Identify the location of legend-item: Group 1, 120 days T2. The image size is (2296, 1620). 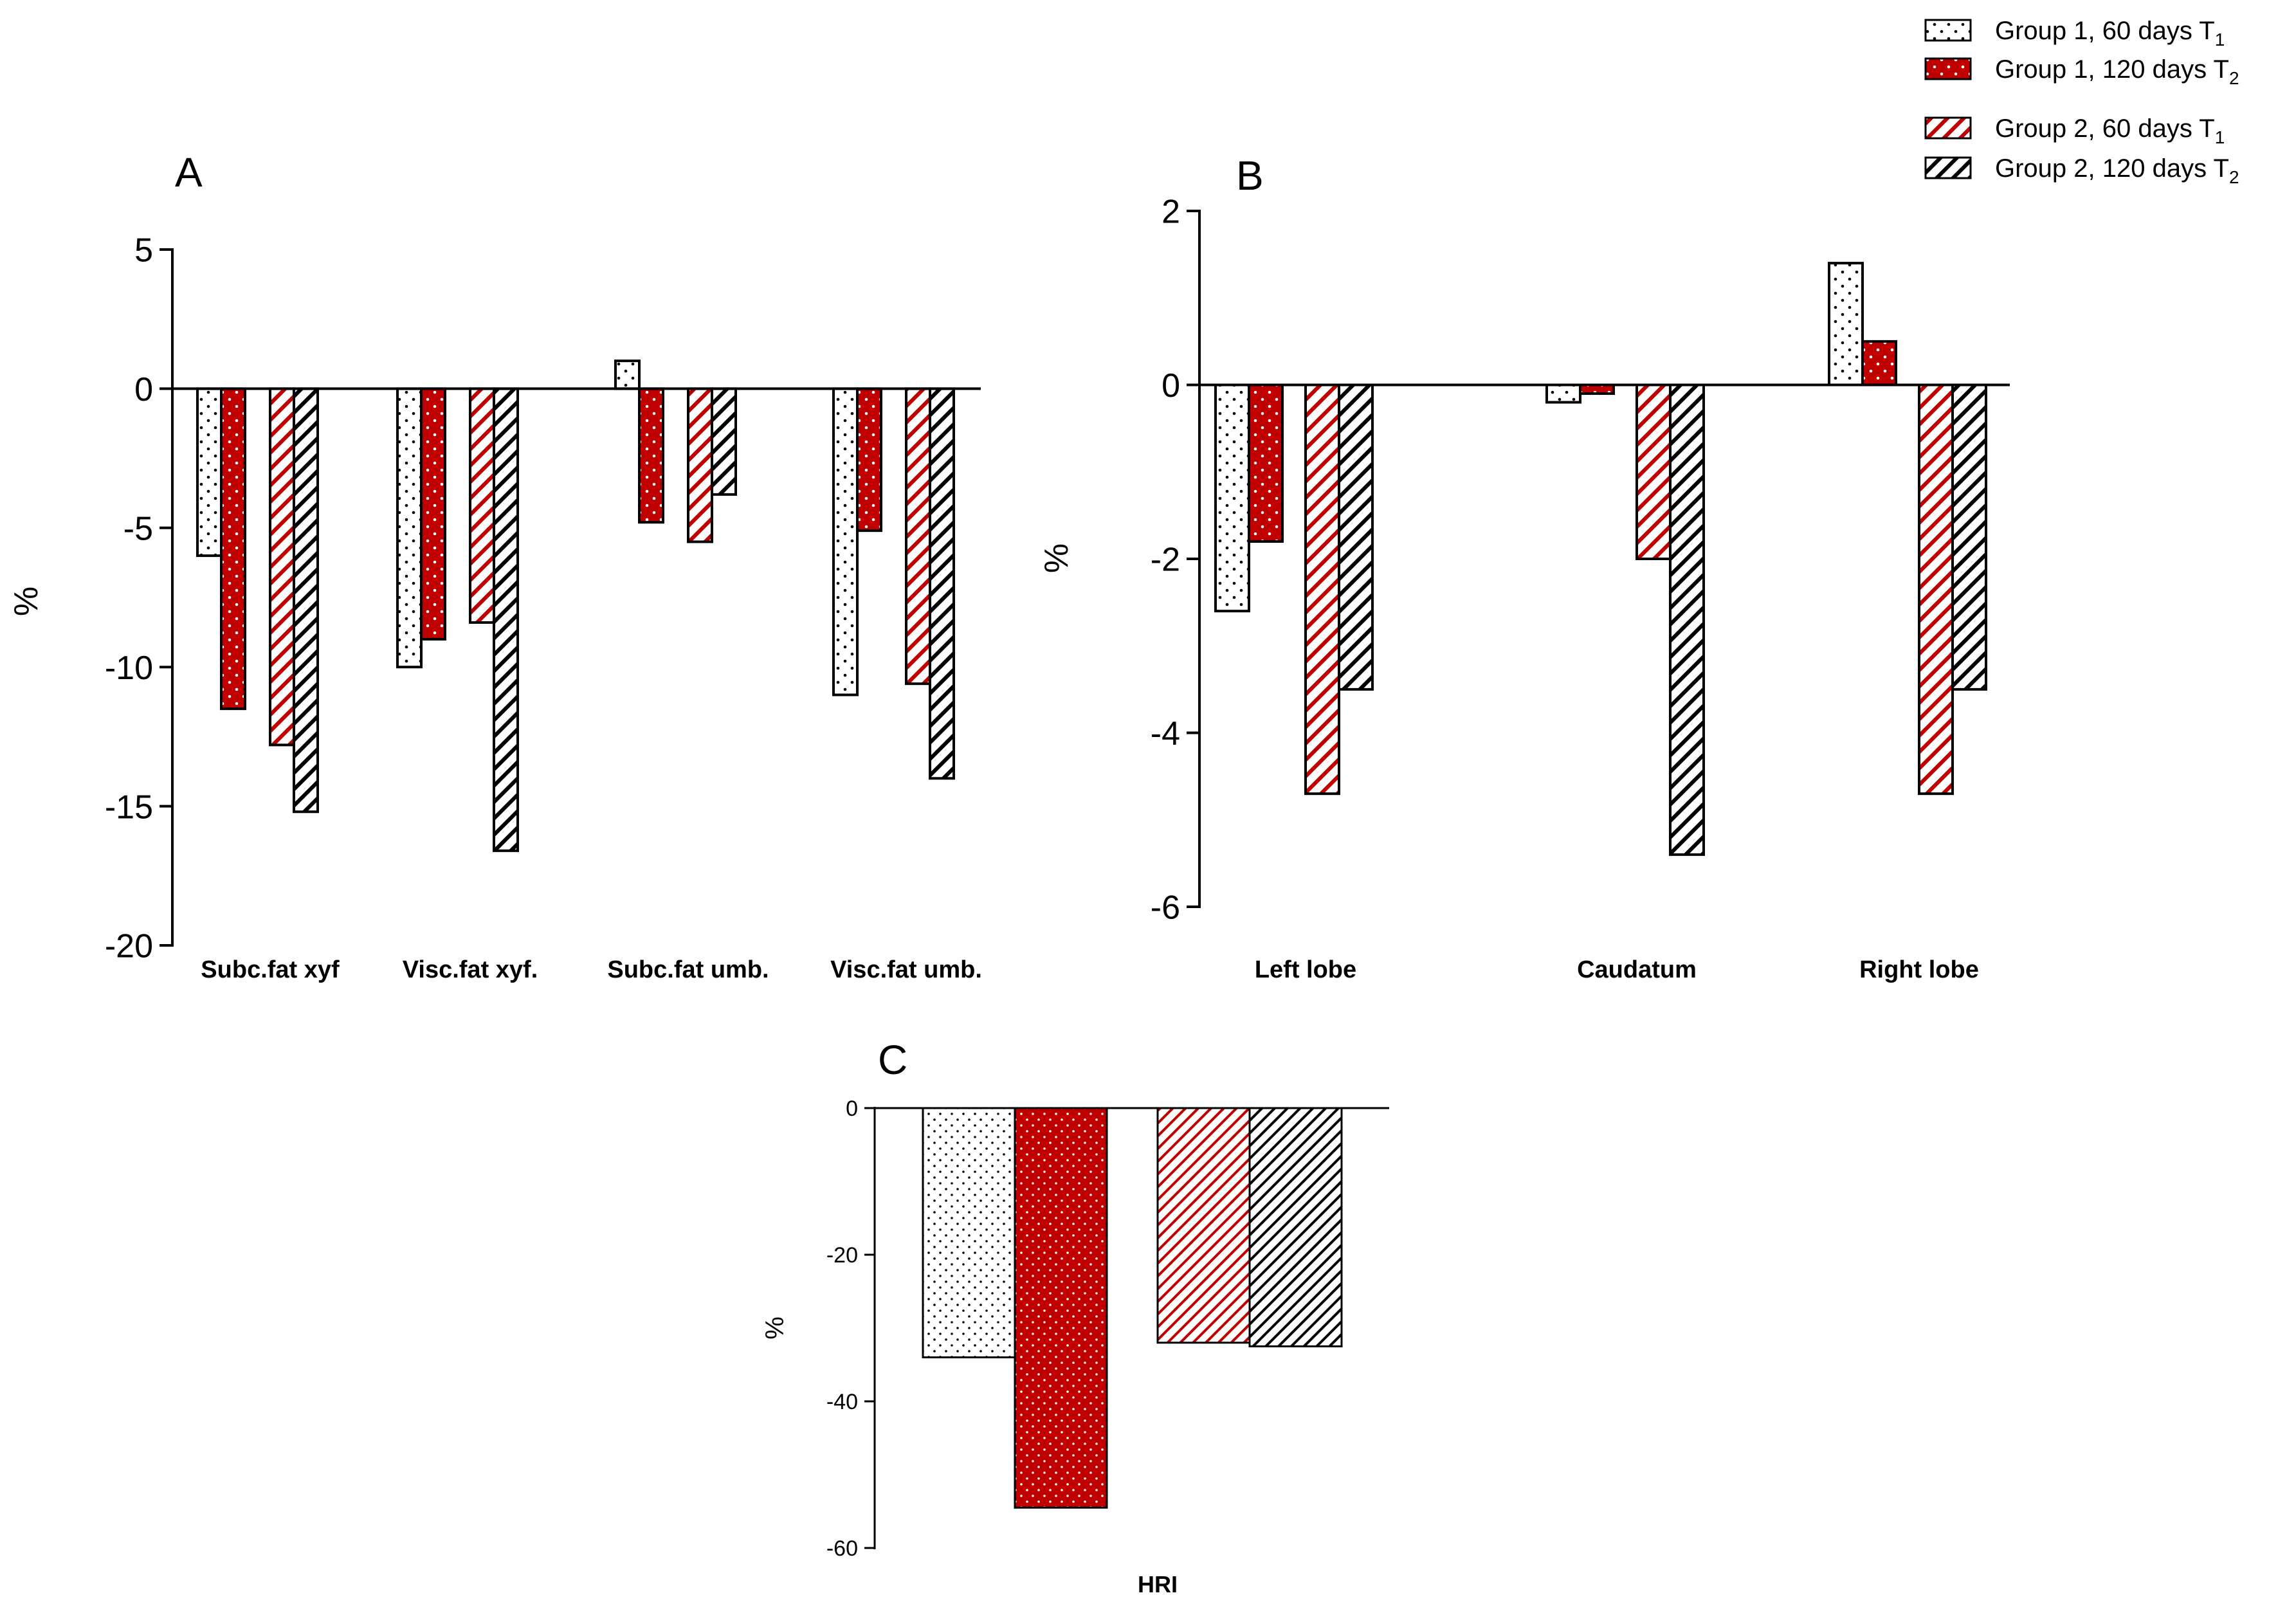
(2082, 71).